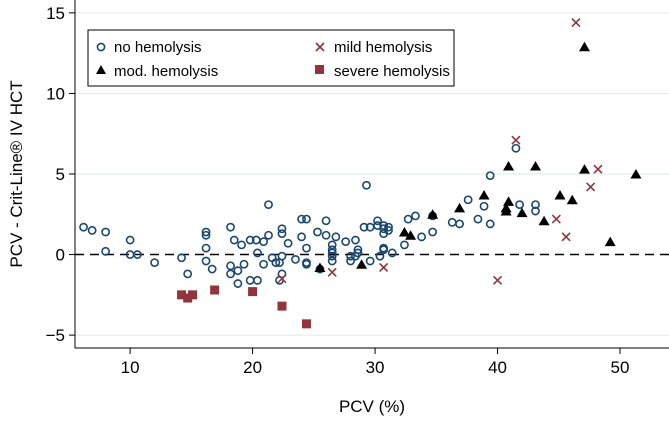 This screenshot has height=422, width=669. What do you see at coordinates (60, 174) in the screenshot?
I see `y-tick-label: 5` at bounding box center [60, 174].